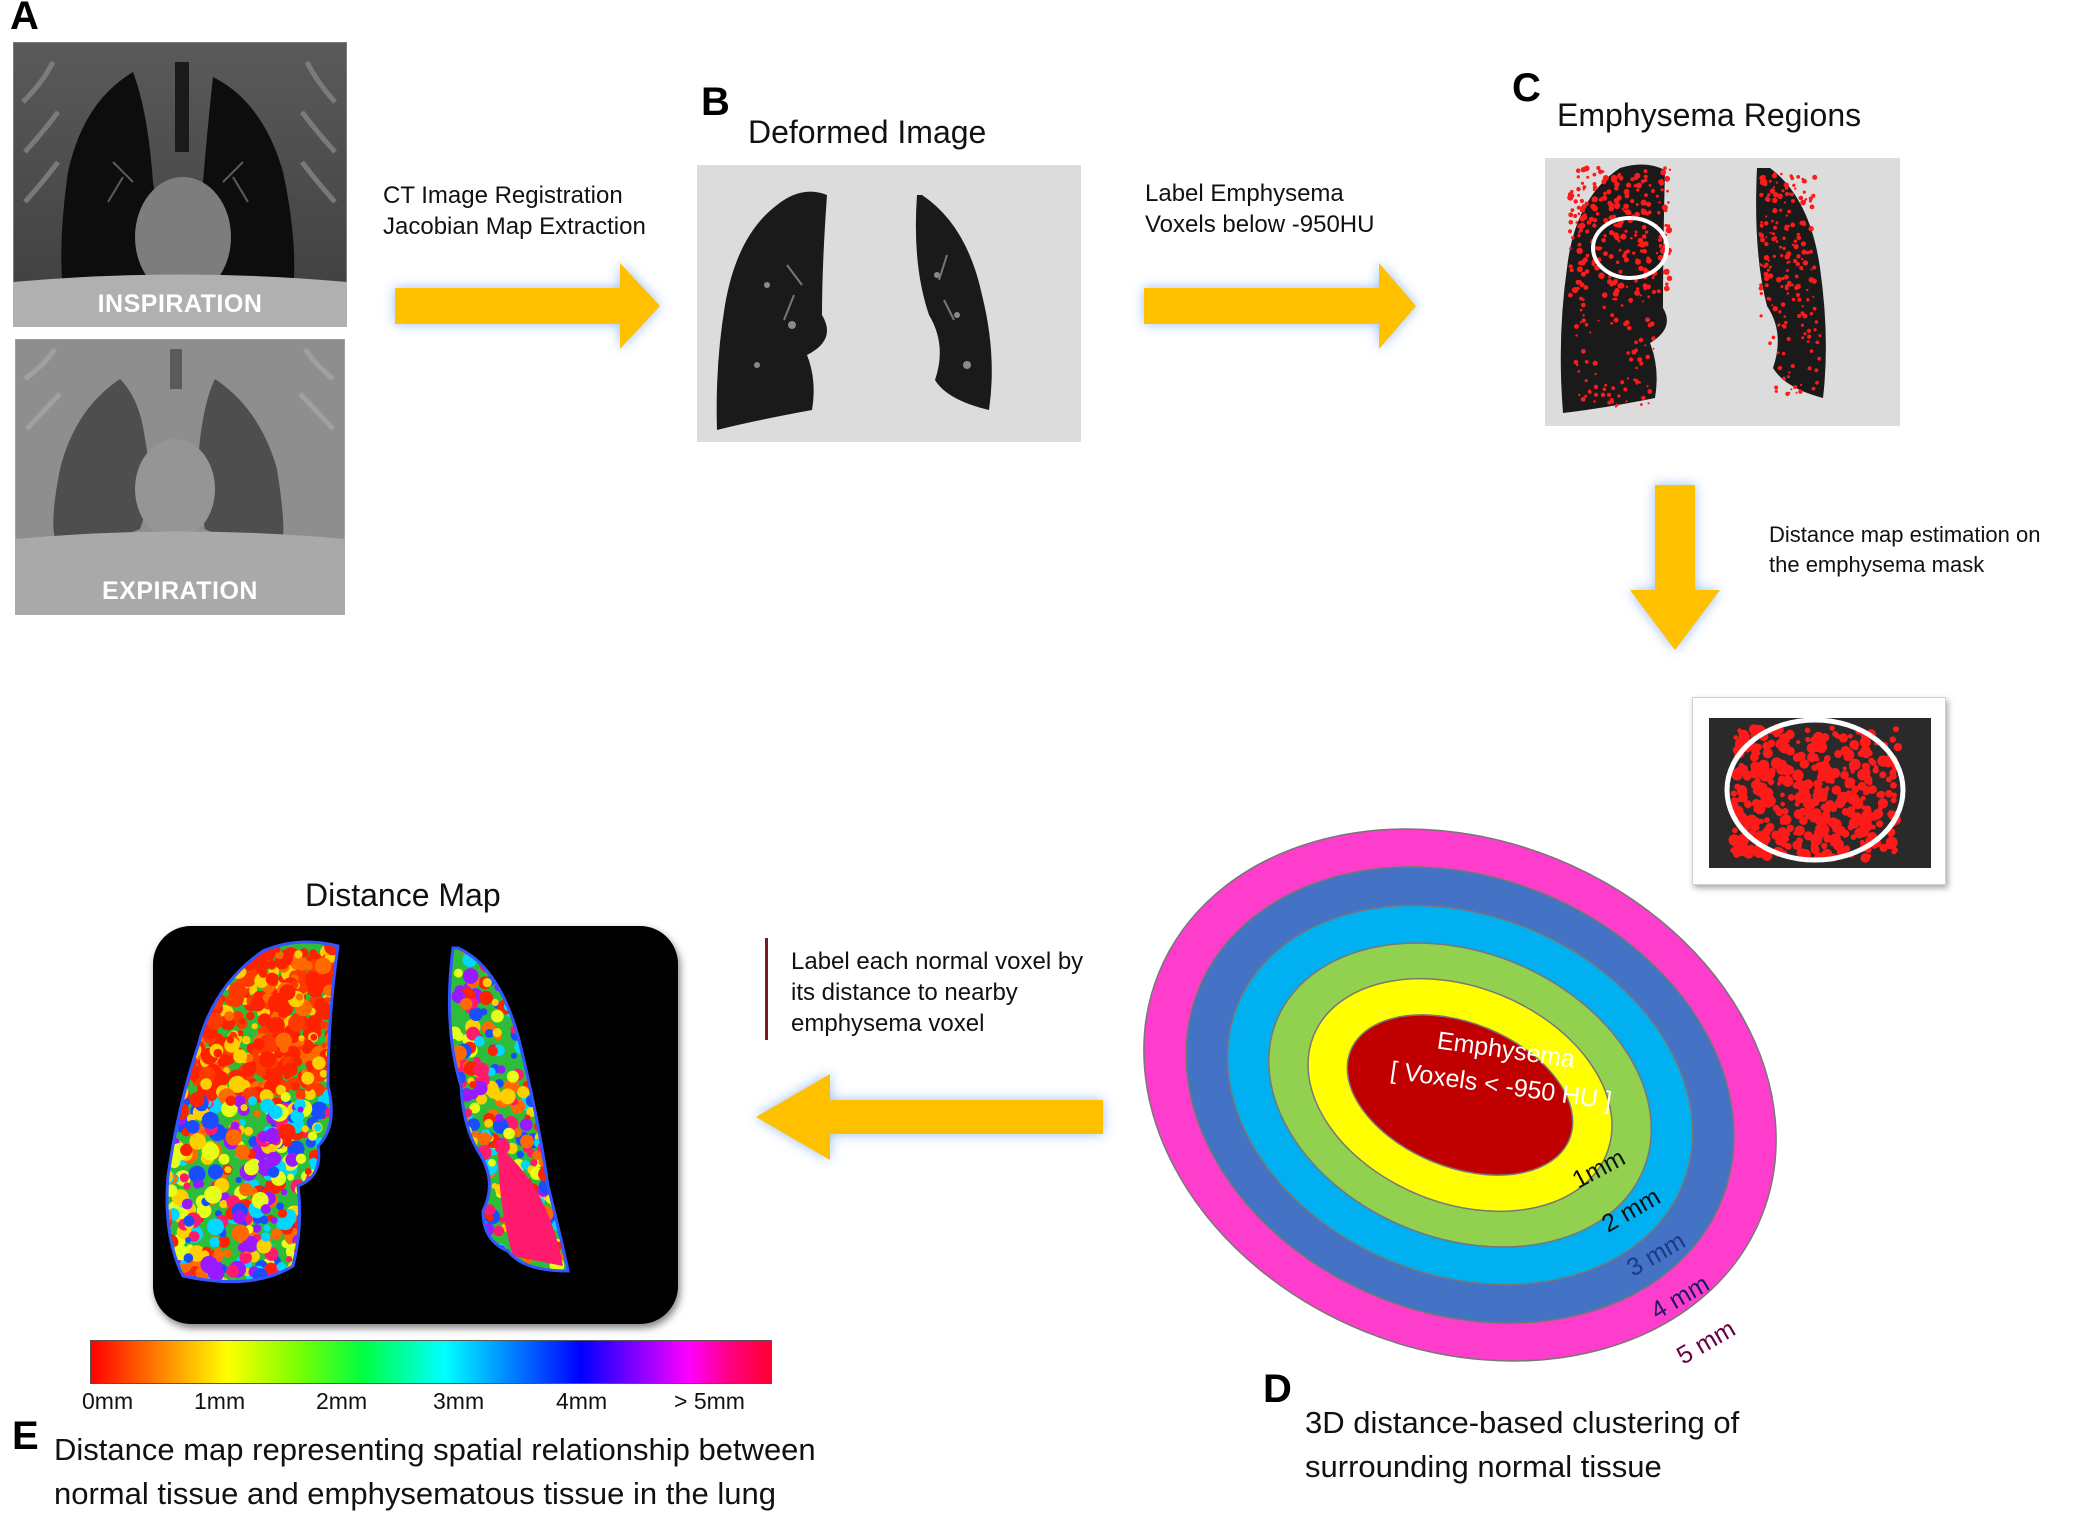 This screenshot has width=2076, height=1517. What do you see at coordinates (1244, 193) in the screenshot?
I see `step-bc-line1: Label Emphysema` at bounding box center [1244, 193].